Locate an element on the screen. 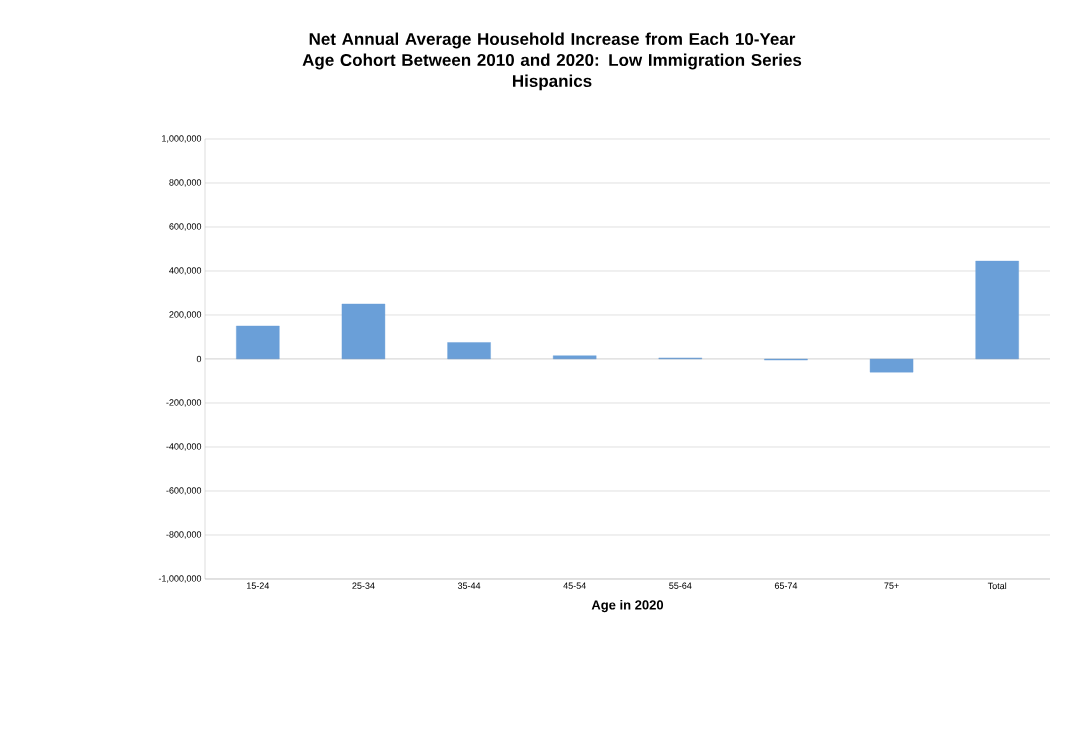 The height and width of the screenshot is (735, 1071). y-tick-label: 800,000 is located at coordinates (185, 183).